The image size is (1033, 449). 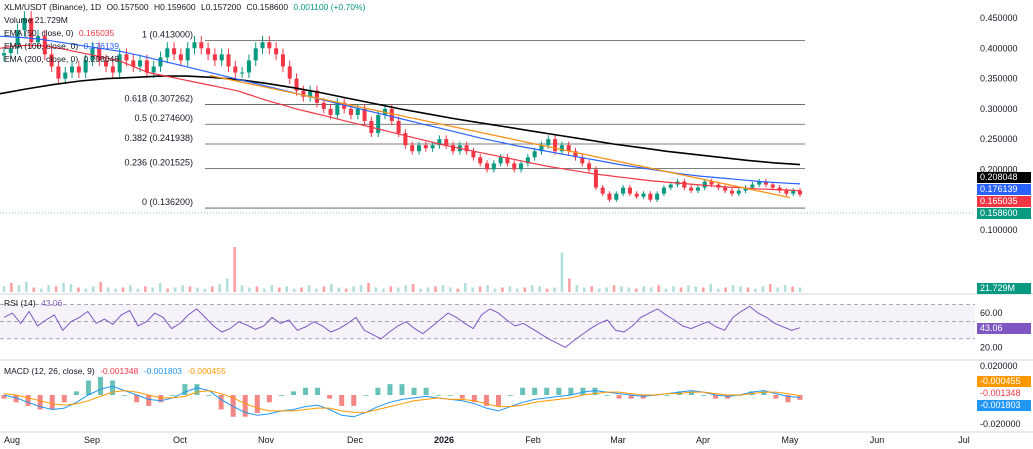 What do you see at coordinates (41, 59) in the screenshot?
I see `ema200-label: EMA (200, close, 0)` at bounding box center [41, 59].